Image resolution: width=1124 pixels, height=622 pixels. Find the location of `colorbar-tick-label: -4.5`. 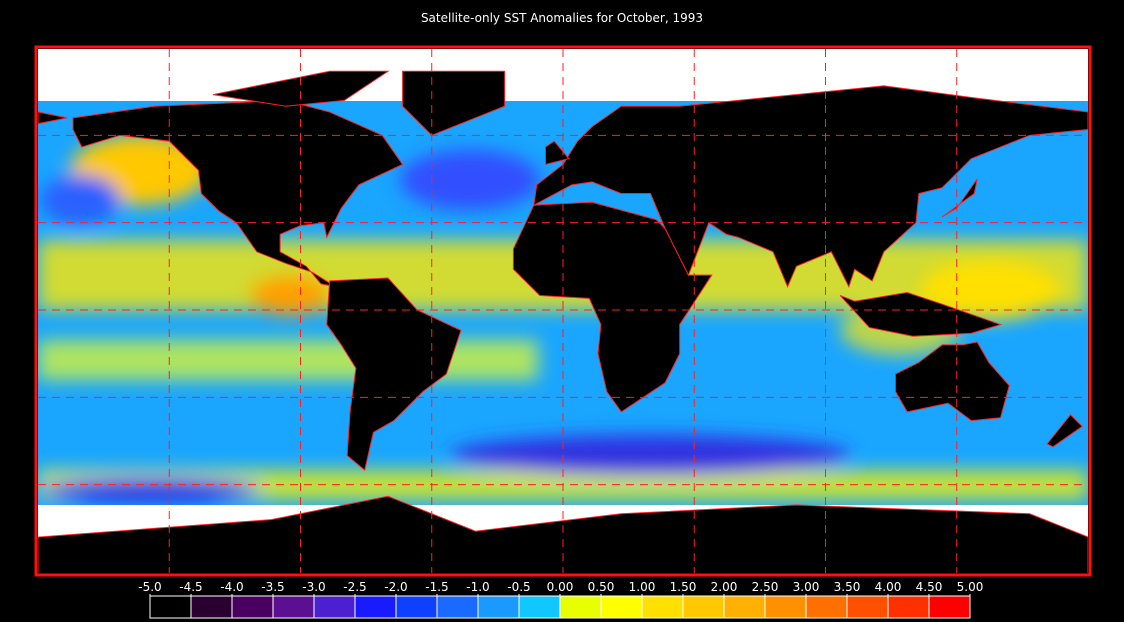

colorbar-tick-label: -4.5 is located at coordinates (190, 587).